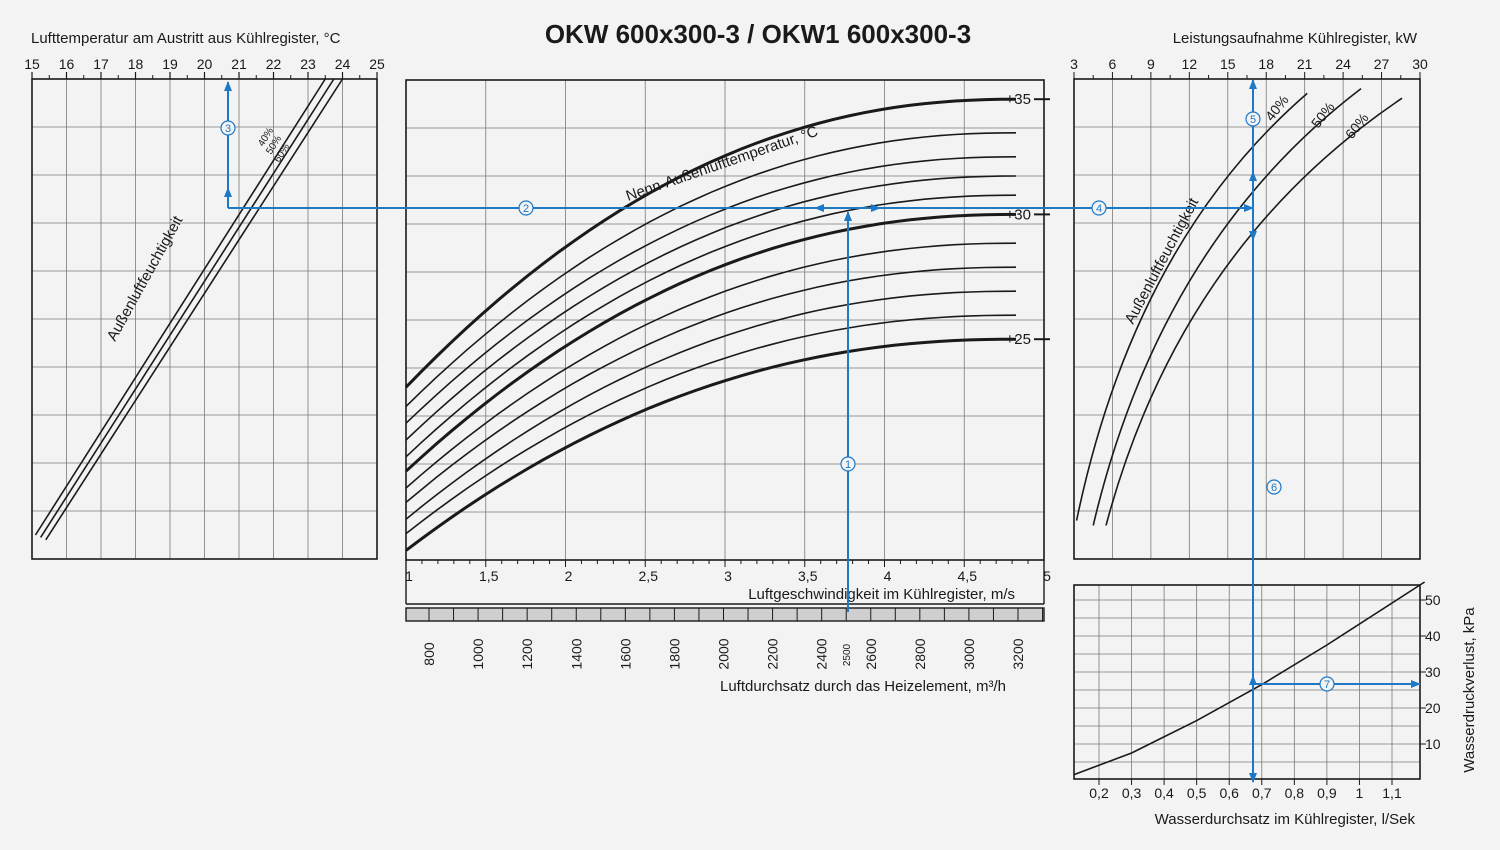 The width and height of the screenshot is (1500, 850). What do you see at coordinates (1229, 793) in the screenshot?
I see `tick-label: 0,6` at bounding box center [1229, 793].